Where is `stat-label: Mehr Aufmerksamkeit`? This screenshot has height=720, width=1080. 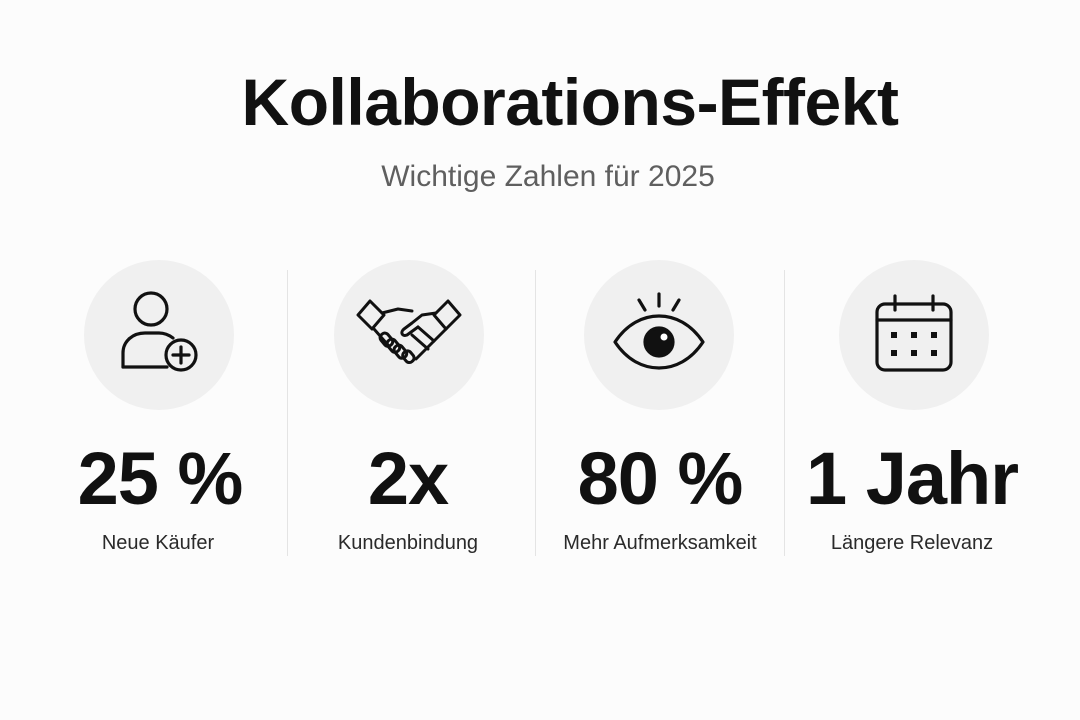 stat-label: Mehr Aufmerksamkeit is located at coordinates (660, 543).